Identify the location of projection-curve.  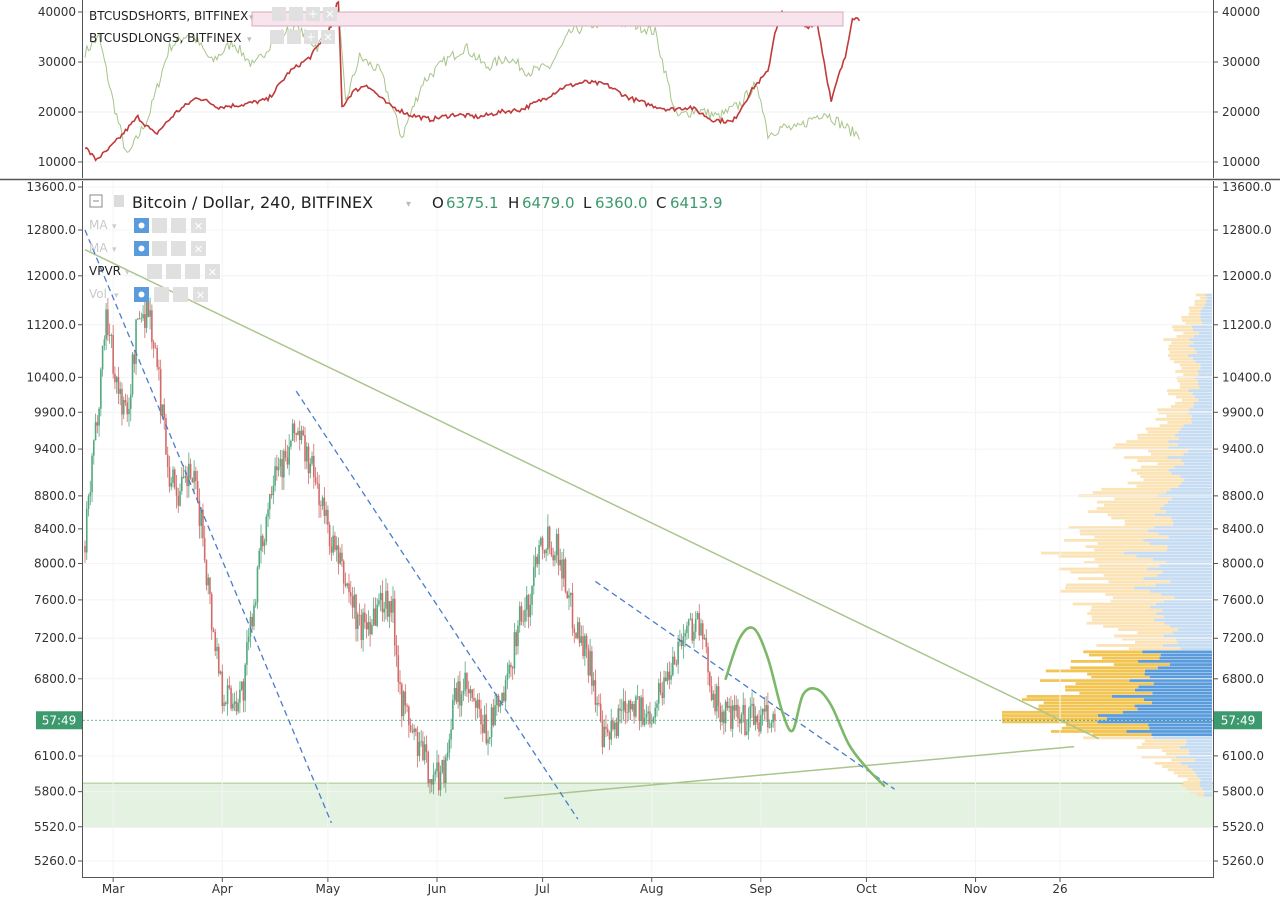
(805, 706).